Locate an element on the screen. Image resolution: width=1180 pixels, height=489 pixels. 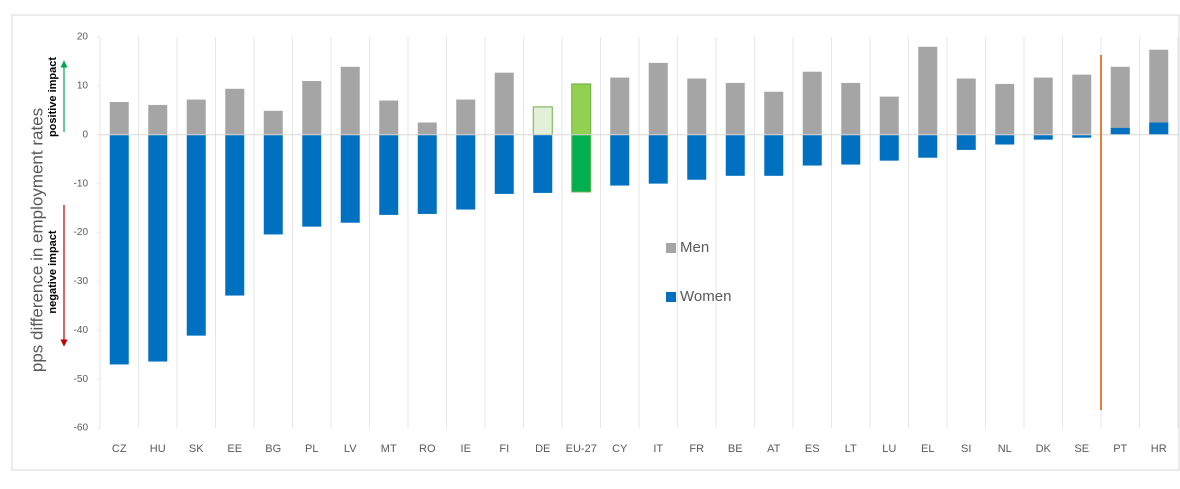
x-tick-label: LT is located at coordinates (851, 449).